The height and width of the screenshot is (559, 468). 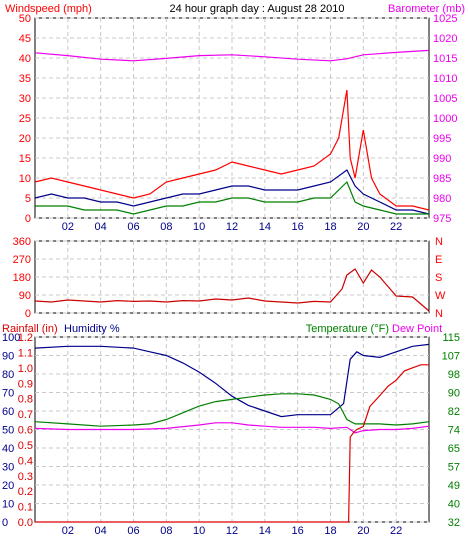 I want to click on barometer-tick-label: 1010, so click(x=445, y=79).